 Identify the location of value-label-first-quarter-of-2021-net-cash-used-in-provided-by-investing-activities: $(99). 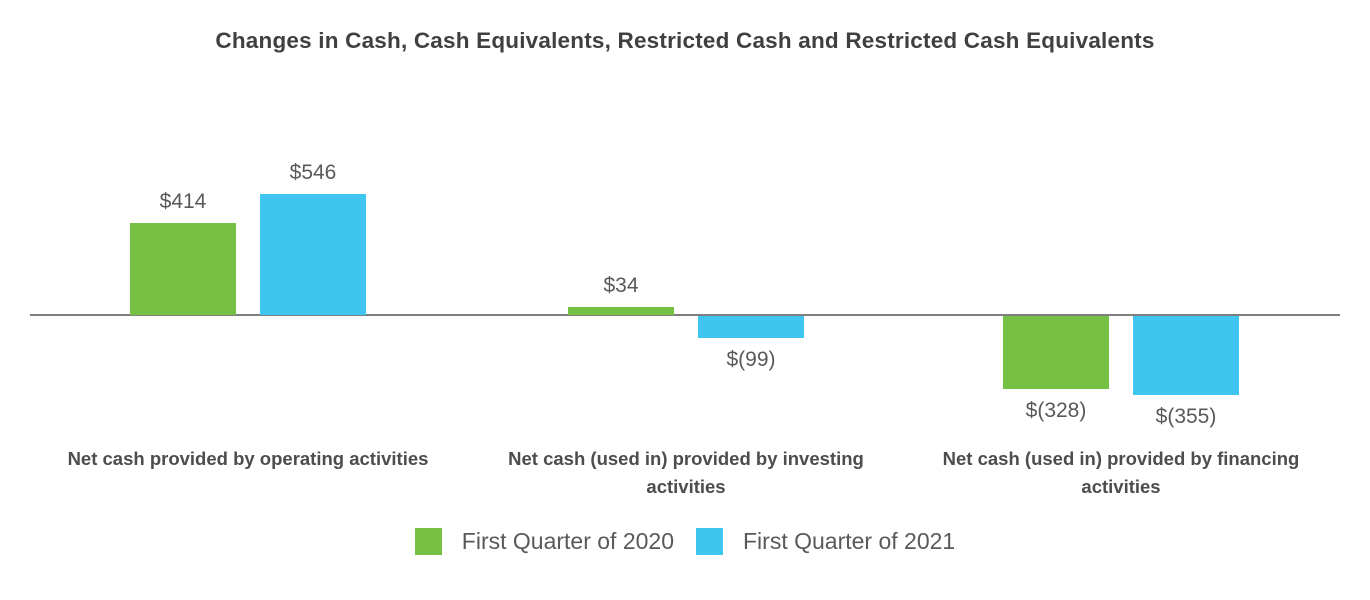
(751, 360).